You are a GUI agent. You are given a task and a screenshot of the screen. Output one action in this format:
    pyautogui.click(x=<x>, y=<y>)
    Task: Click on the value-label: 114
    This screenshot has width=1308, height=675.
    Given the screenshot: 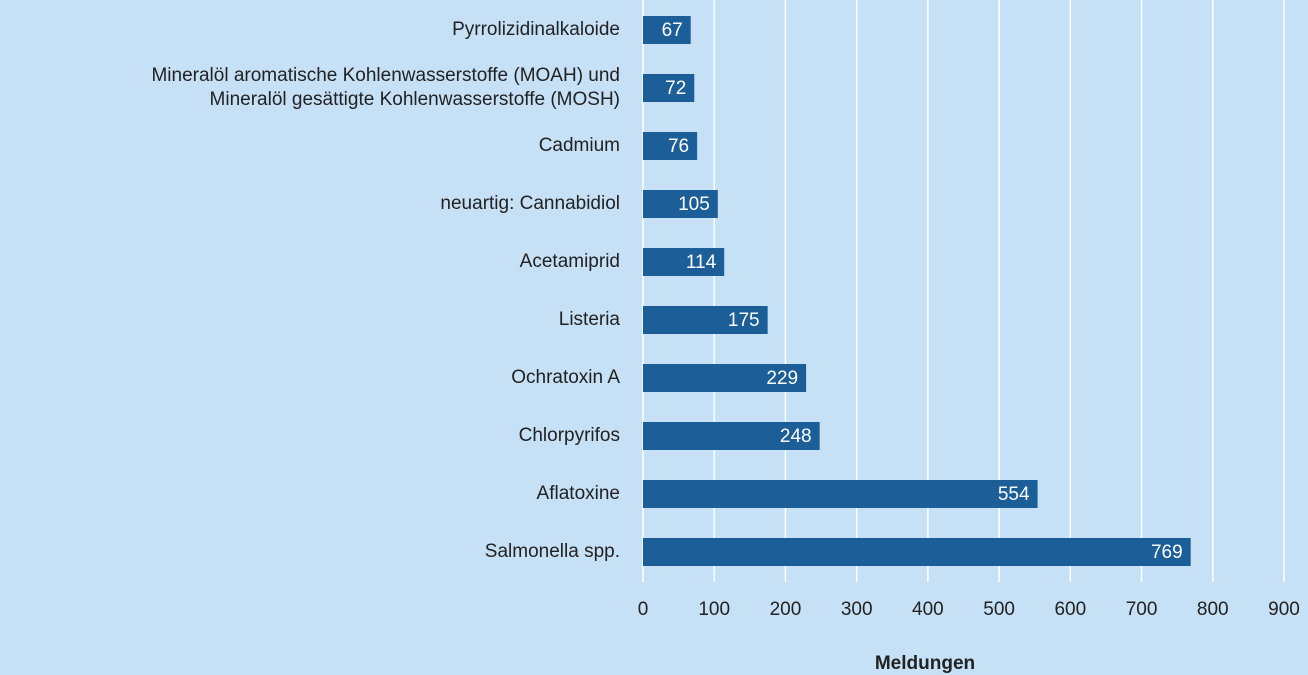 What is the action you would take?
    pyautogui.click(x=701, y=262)
    